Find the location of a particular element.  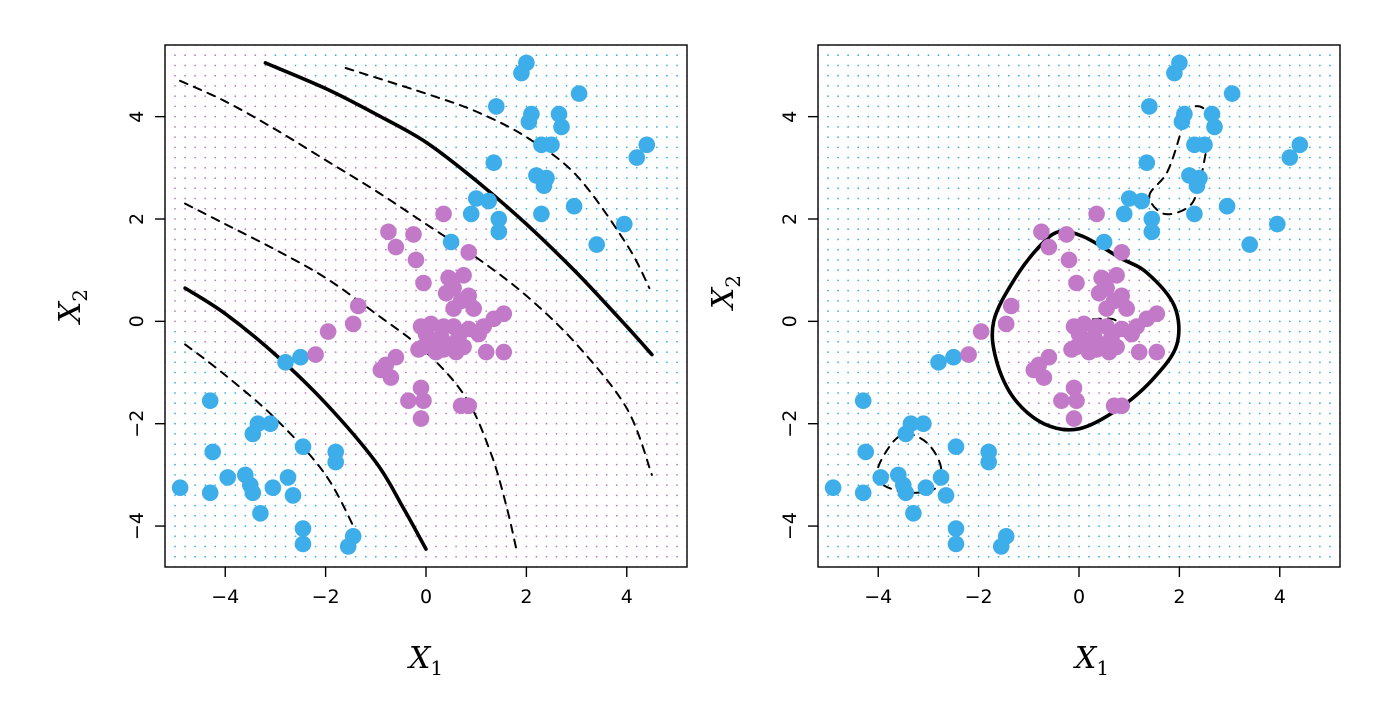

y-tick-label: 4 is located at coordinates (137, 117).